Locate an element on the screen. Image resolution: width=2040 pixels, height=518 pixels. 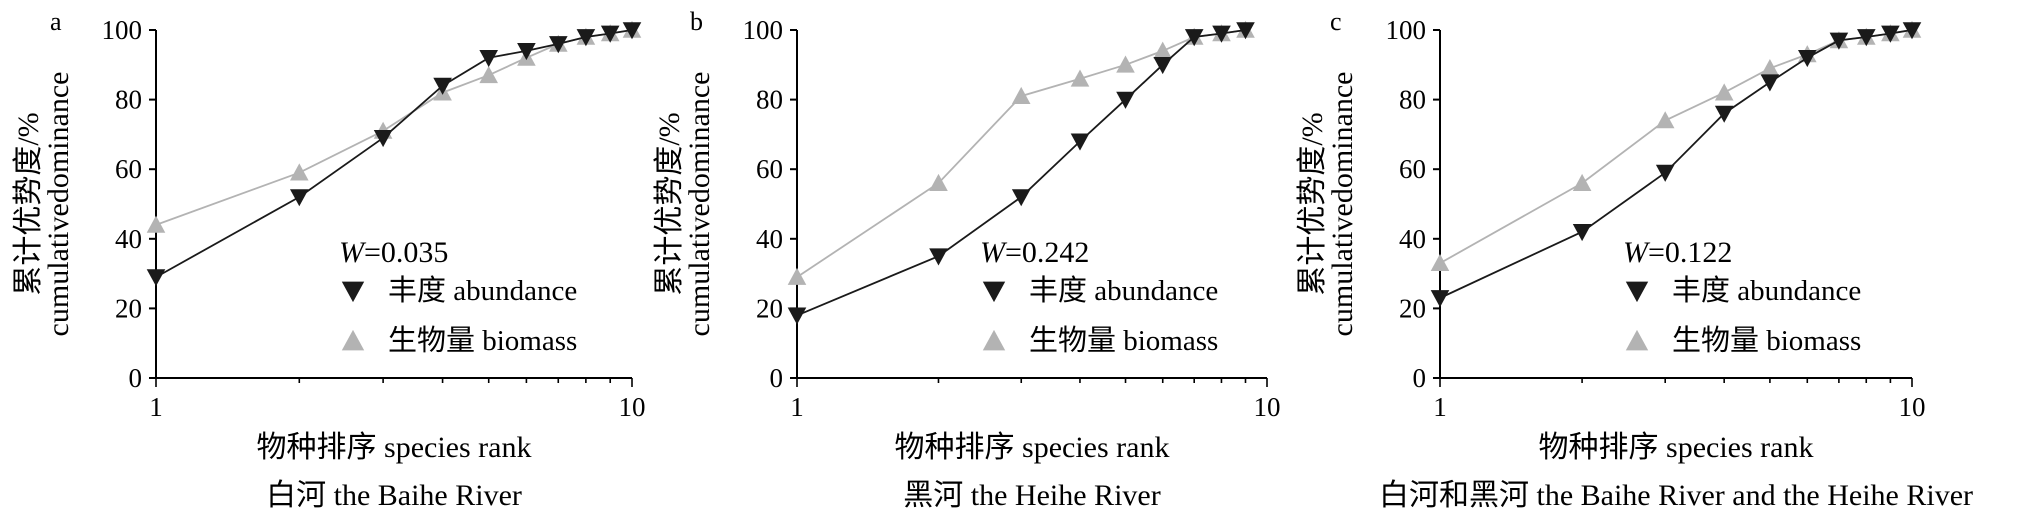
w-statistic: W=0.122 is located at coordinates (1677, 252).